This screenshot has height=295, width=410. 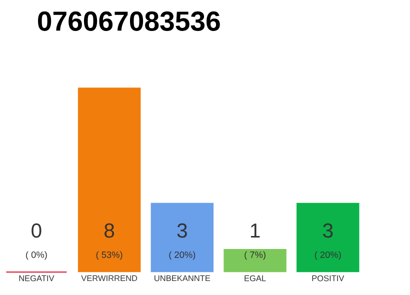 What do you see at coordinates (255, 231) in the screenshot?
I see `data-label: 1` at bounding box center [255, 231].